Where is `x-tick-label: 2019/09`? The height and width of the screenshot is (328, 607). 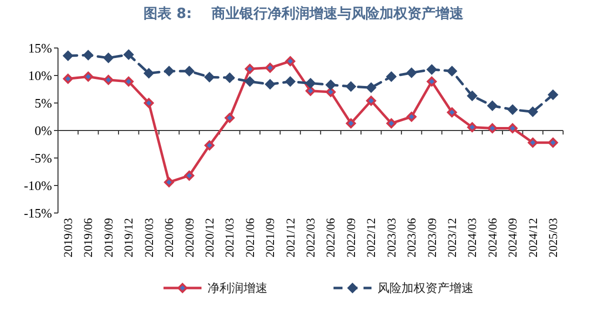
x-tick-label: 2019/09 is located at coordinates (108, 238).